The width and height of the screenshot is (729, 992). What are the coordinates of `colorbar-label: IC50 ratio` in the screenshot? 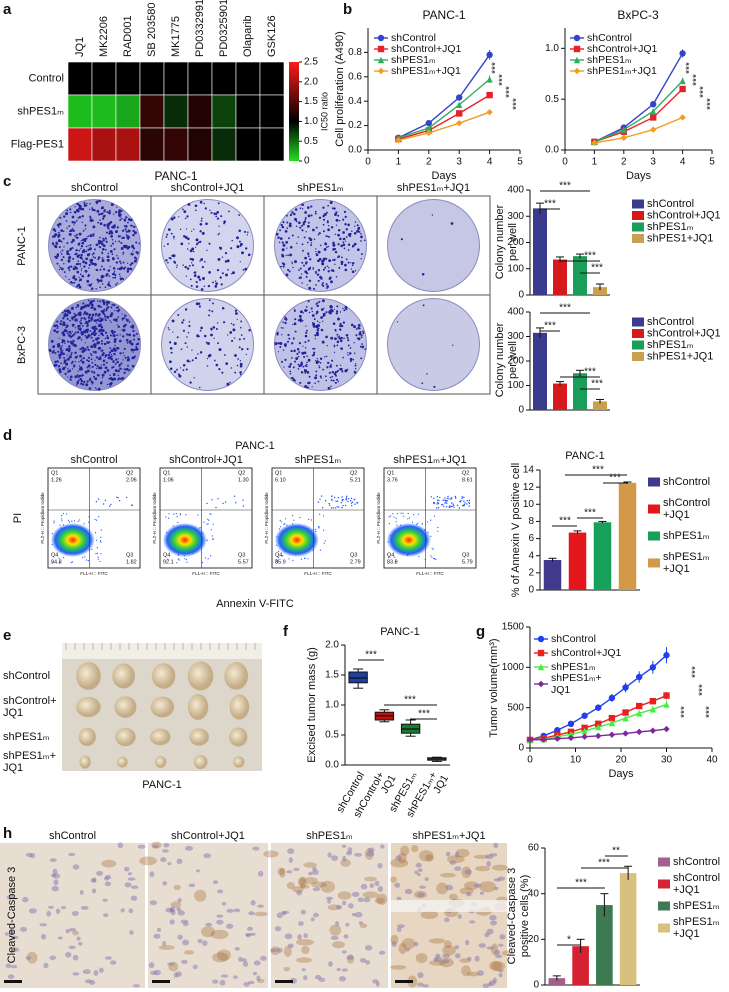 It's located at (324, 111).